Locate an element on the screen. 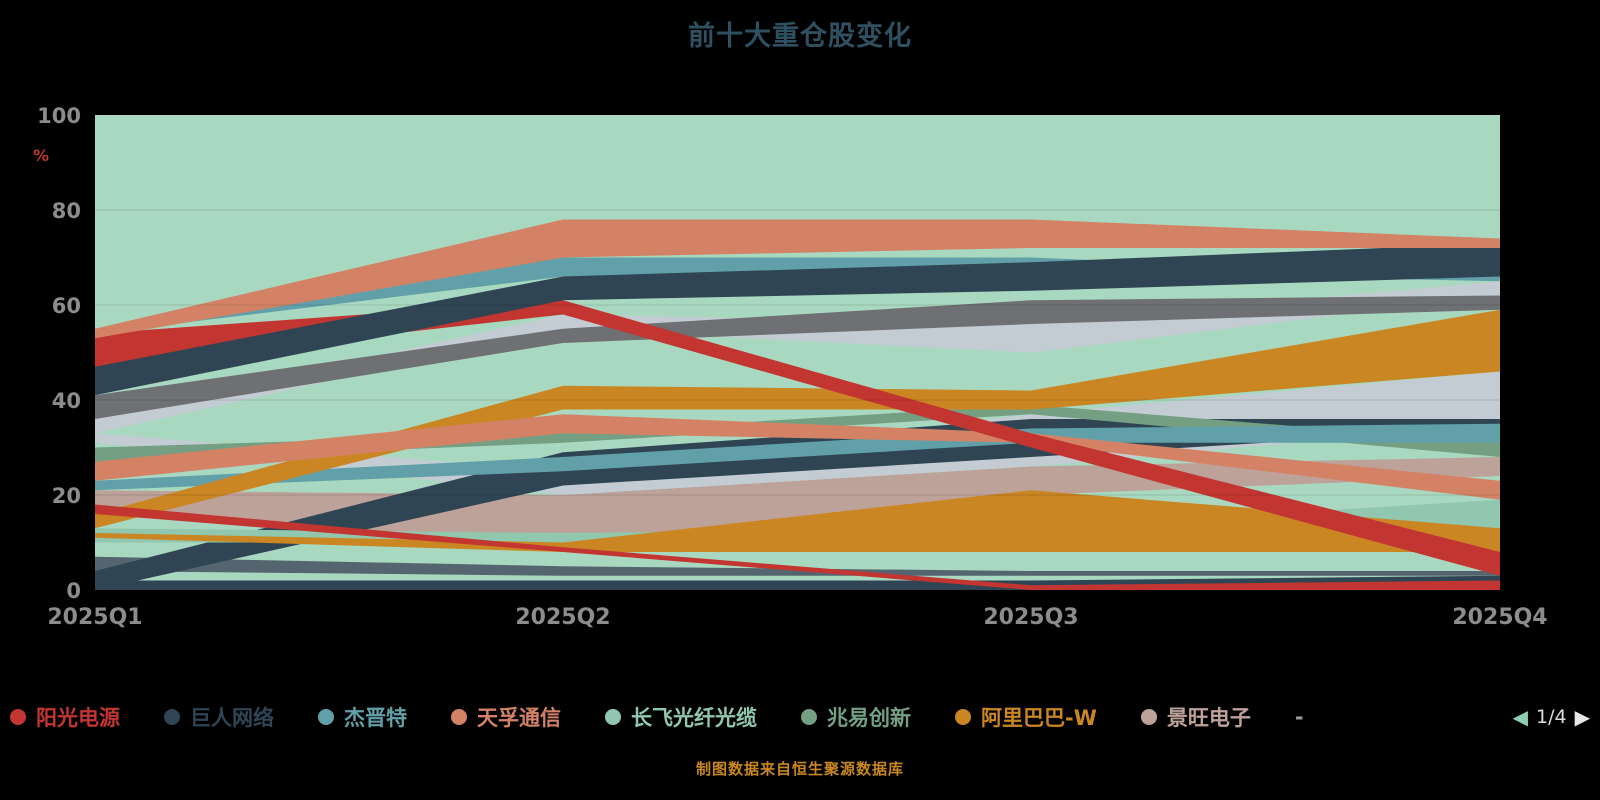 Image resolution: width=1600 pixels, height=800 pixels. y-tick-label: 60 is located at coordinates (66, 306).